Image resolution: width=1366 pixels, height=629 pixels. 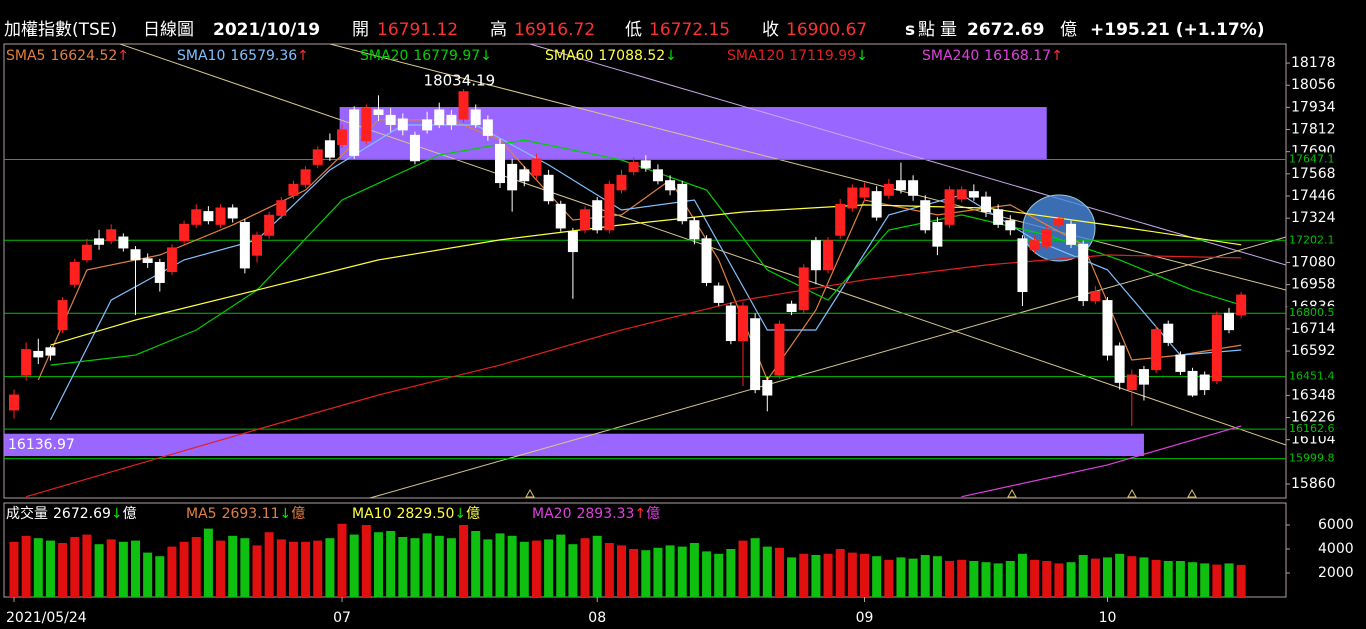 I want to click on high-annotation: 18034.19, so click(x=460, y=81).